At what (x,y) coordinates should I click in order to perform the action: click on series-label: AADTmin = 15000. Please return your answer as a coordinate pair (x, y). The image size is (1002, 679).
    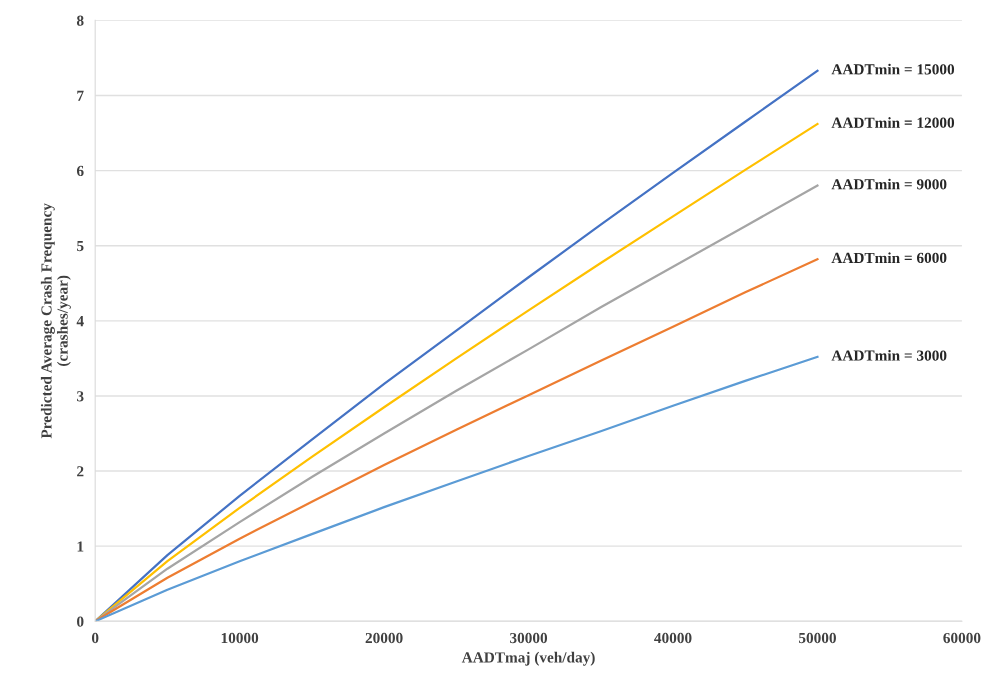
    Looking at the image, I should click on (893, 69).